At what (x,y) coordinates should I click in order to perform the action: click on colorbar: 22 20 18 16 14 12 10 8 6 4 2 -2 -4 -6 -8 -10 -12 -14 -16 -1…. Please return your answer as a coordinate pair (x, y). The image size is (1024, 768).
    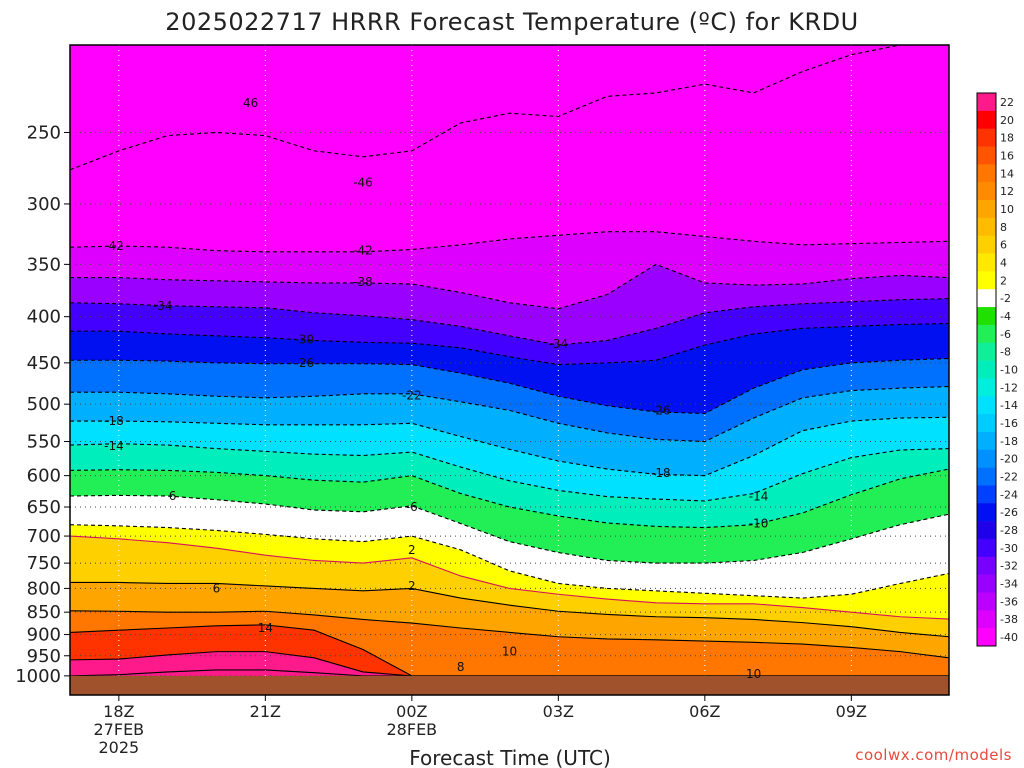
    Looking at the image, I should click on (997, 369).